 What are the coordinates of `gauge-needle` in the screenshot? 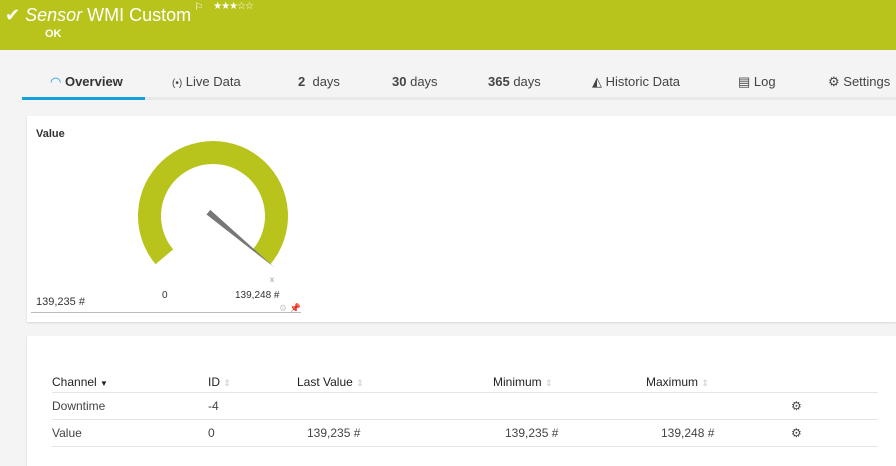 It's located at (240, 238).